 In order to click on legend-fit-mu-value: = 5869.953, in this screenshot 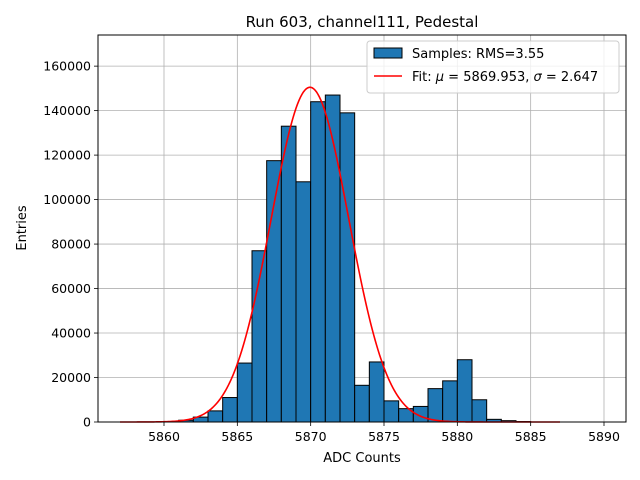, I will do `click(488, 77)`.